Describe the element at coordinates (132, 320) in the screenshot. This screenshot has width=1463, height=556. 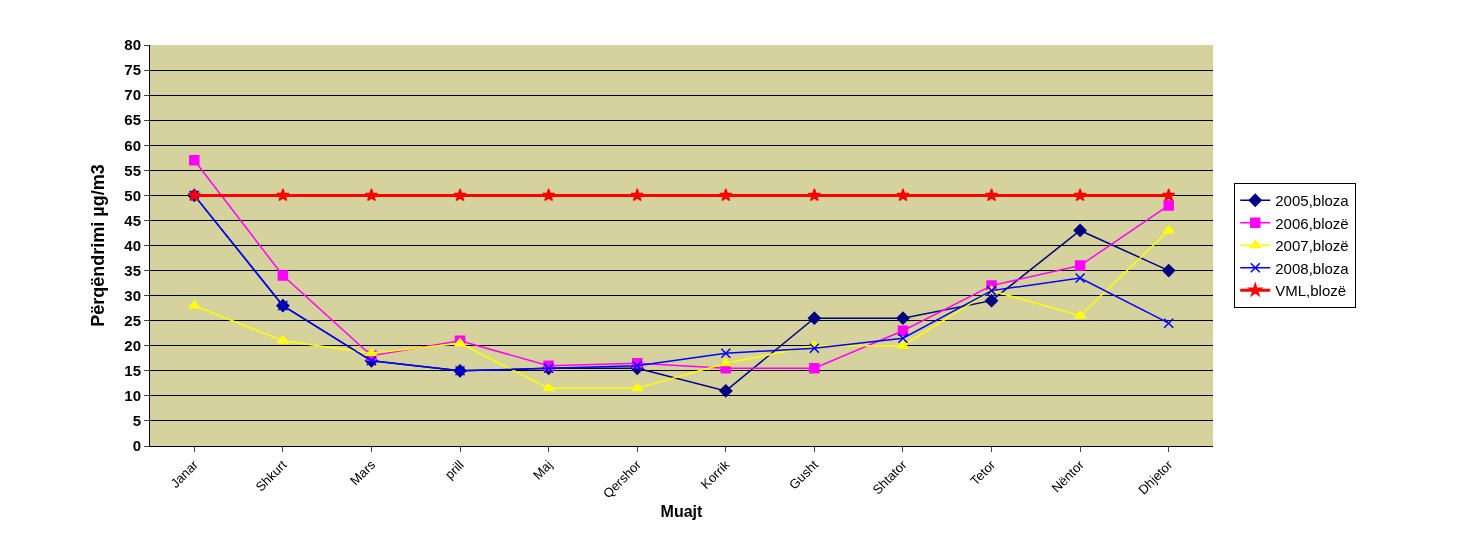
I see `y-tick-label: 25` at that location.